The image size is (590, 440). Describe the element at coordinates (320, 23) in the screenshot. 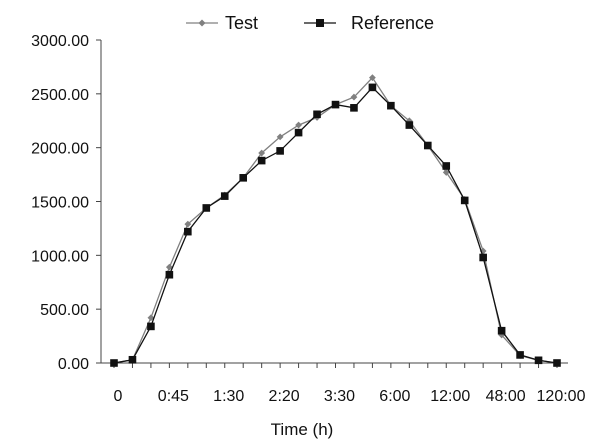

I see `legend-marker-reference` at that location.